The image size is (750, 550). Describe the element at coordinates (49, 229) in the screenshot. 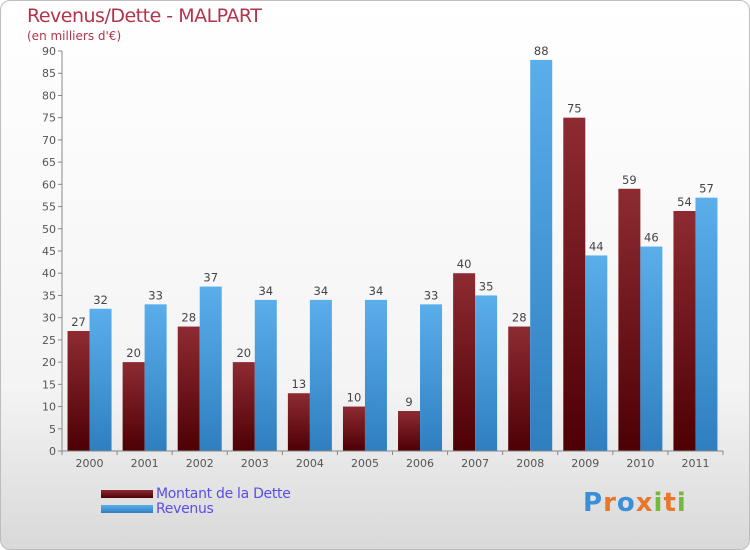

I see `y-tick-label: 50` at that location.